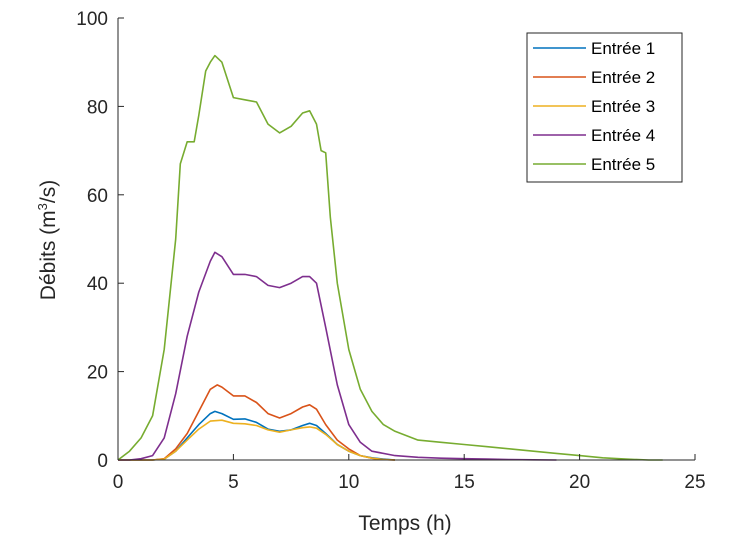 Image resolution: width=730 pixels, height=539 pixels. I want to click on y-tick-label: 0, so click(102, 461).